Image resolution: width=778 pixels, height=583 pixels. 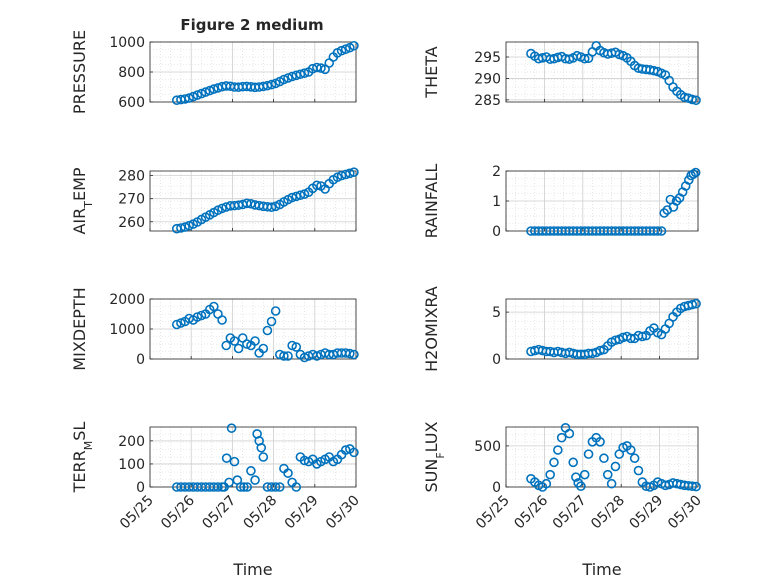 I want to click on y-axis-label: PRESSURE, so click(x=79, y=72).